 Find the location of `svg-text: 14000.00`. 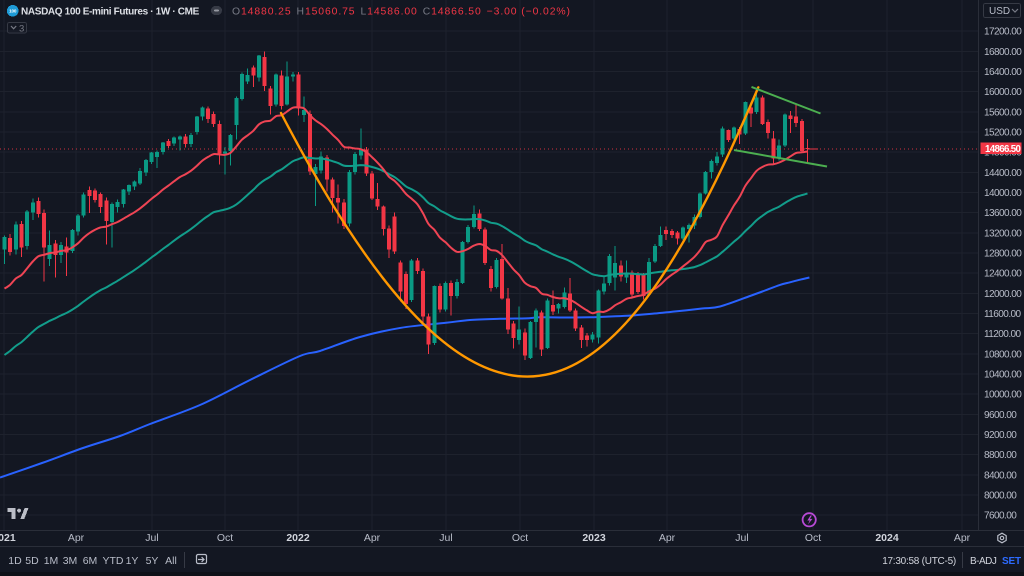

svg-text: 14000.00 is located at coordinates (1003, 193).